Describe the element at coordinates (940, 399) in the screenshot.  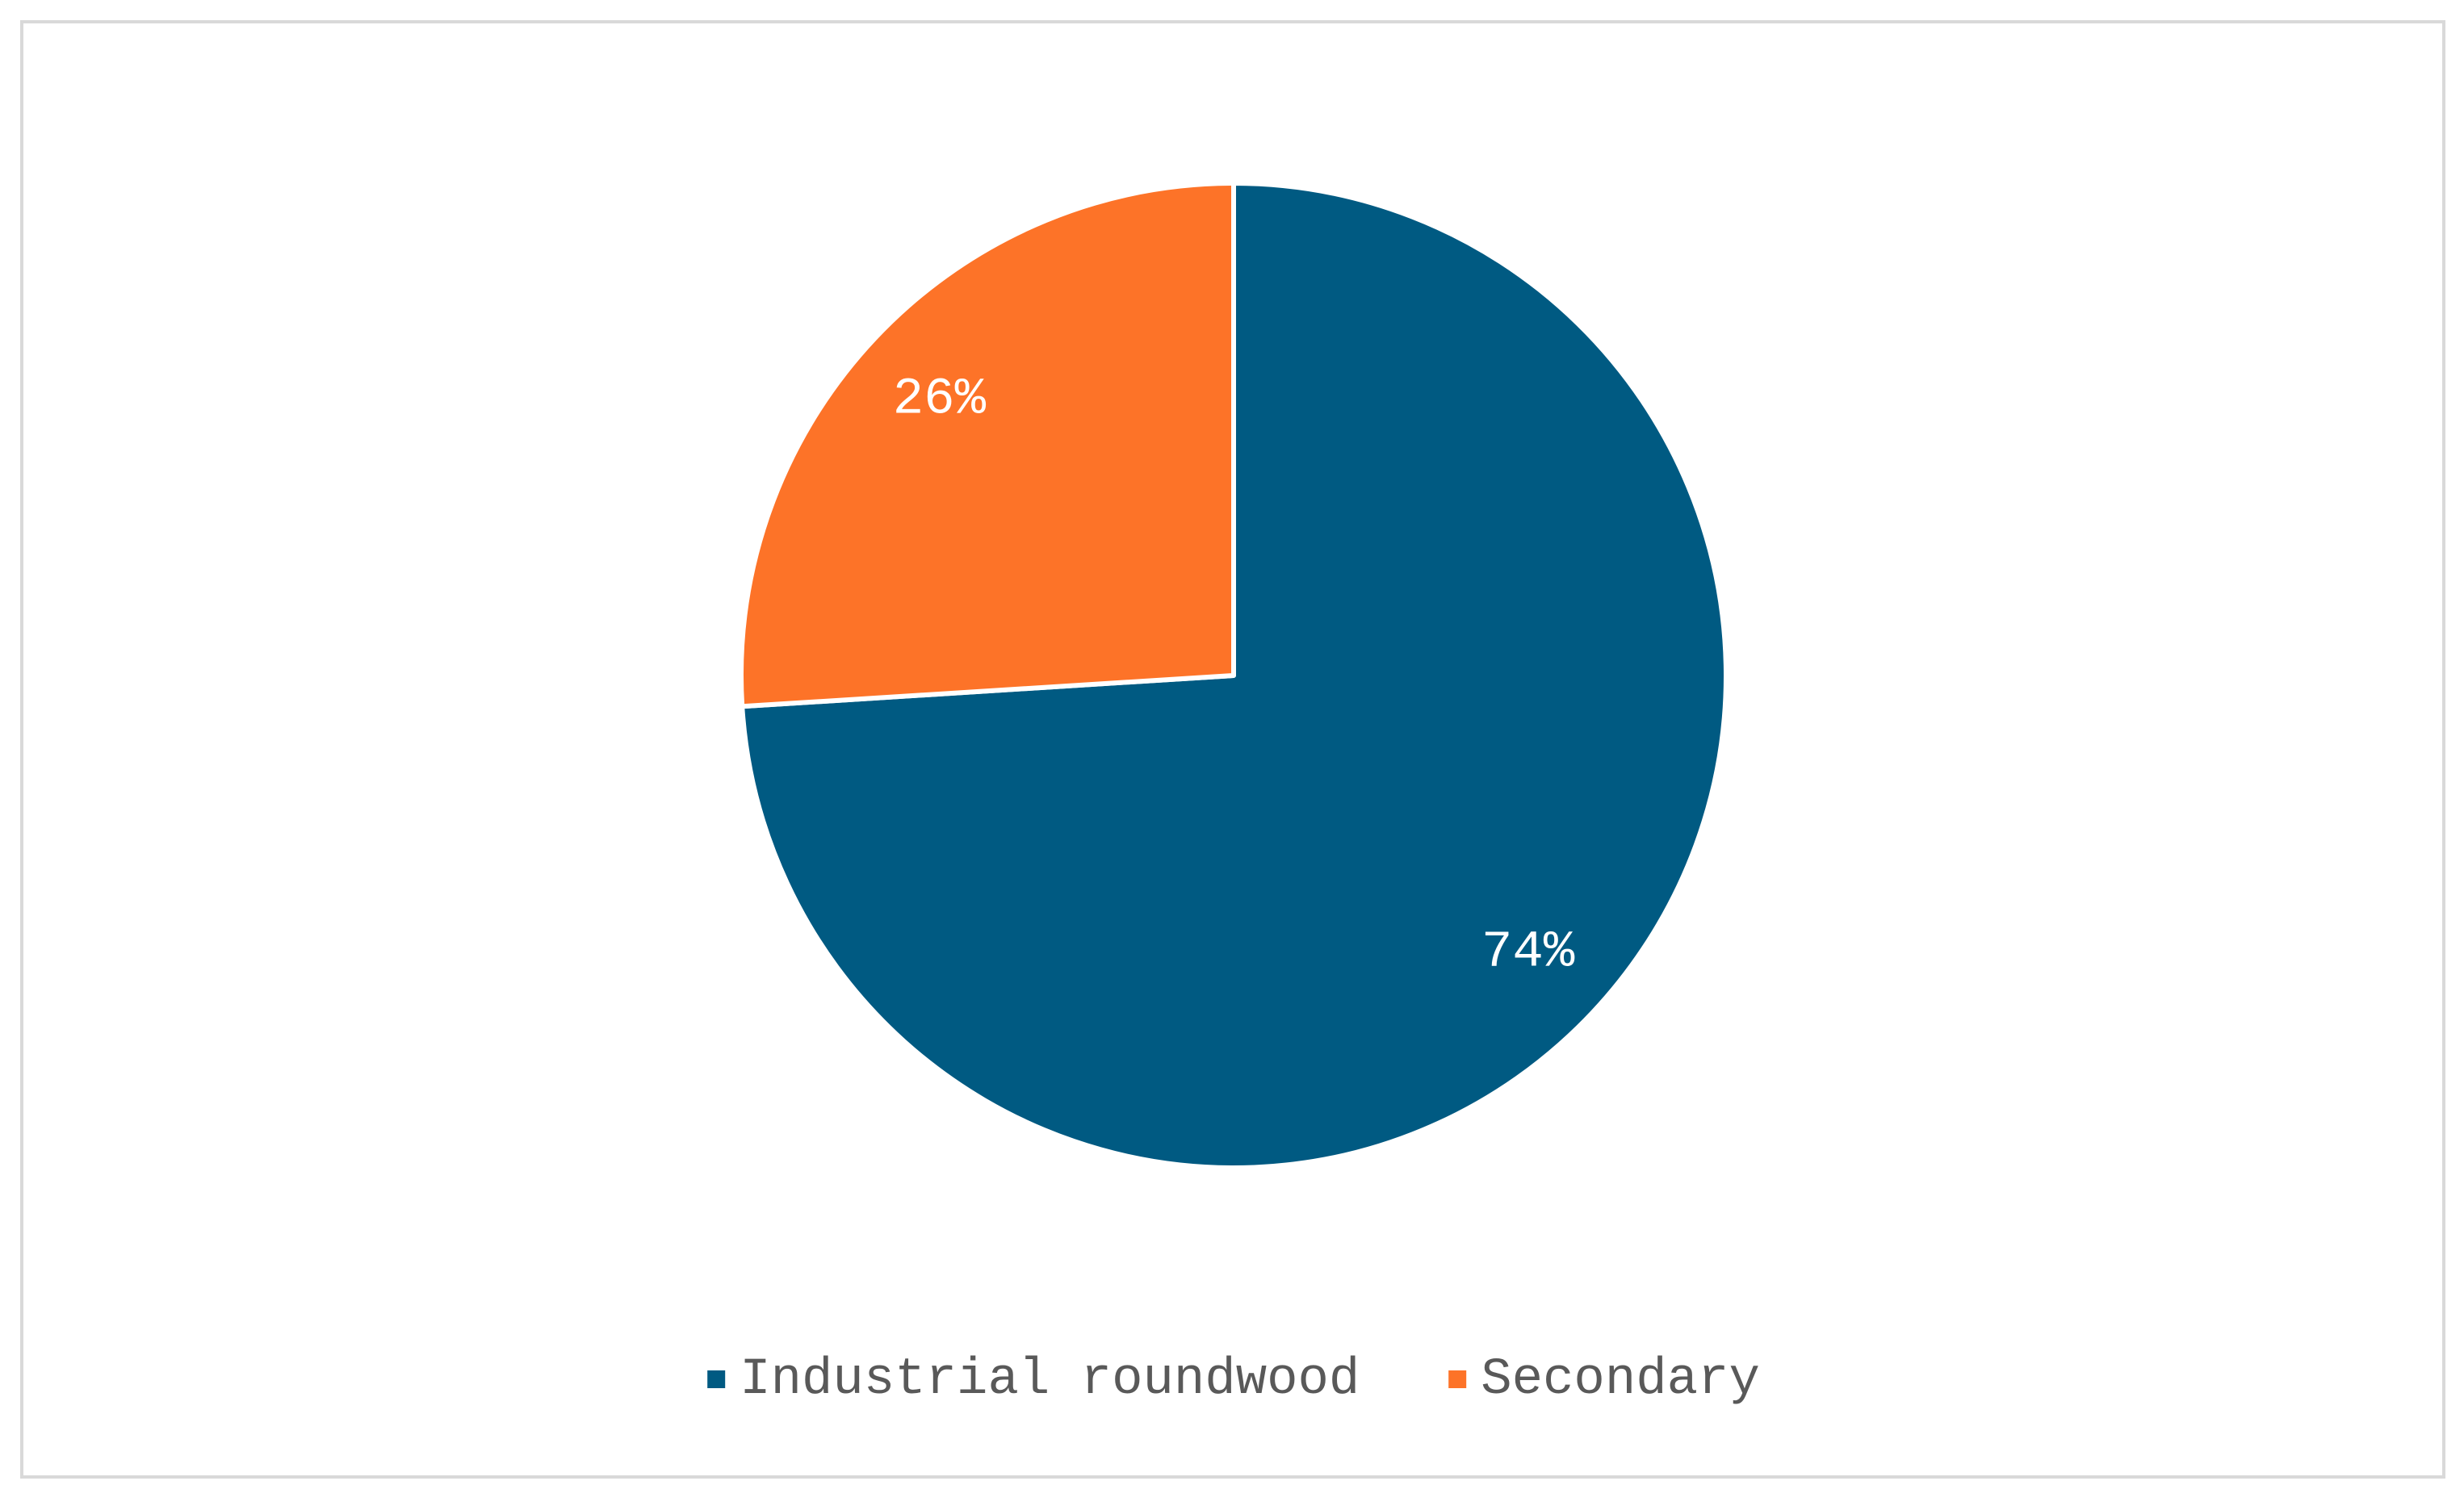
I see `data-label: 26%` at that location.